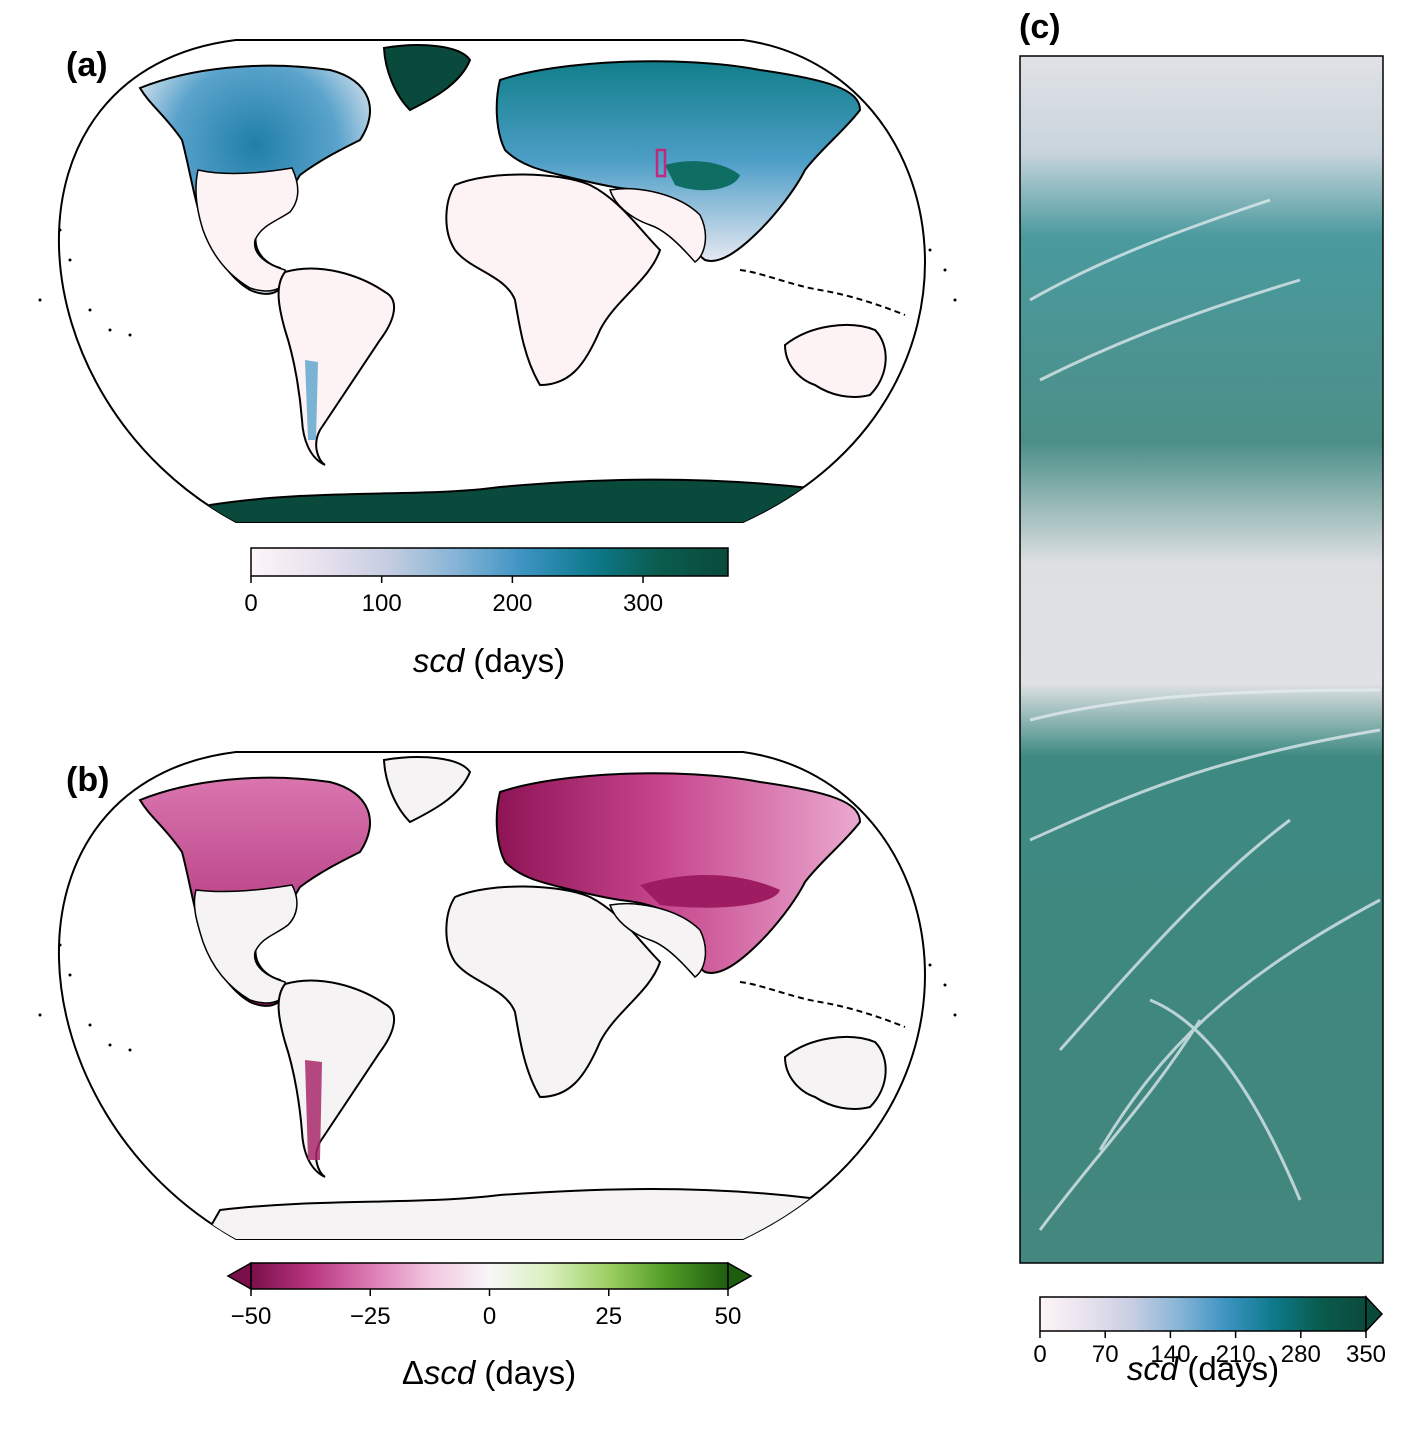  What do you see at coordinates (658, 940) in the screenshot?
I see `south-asia-b` at bounding box center [658, 940].